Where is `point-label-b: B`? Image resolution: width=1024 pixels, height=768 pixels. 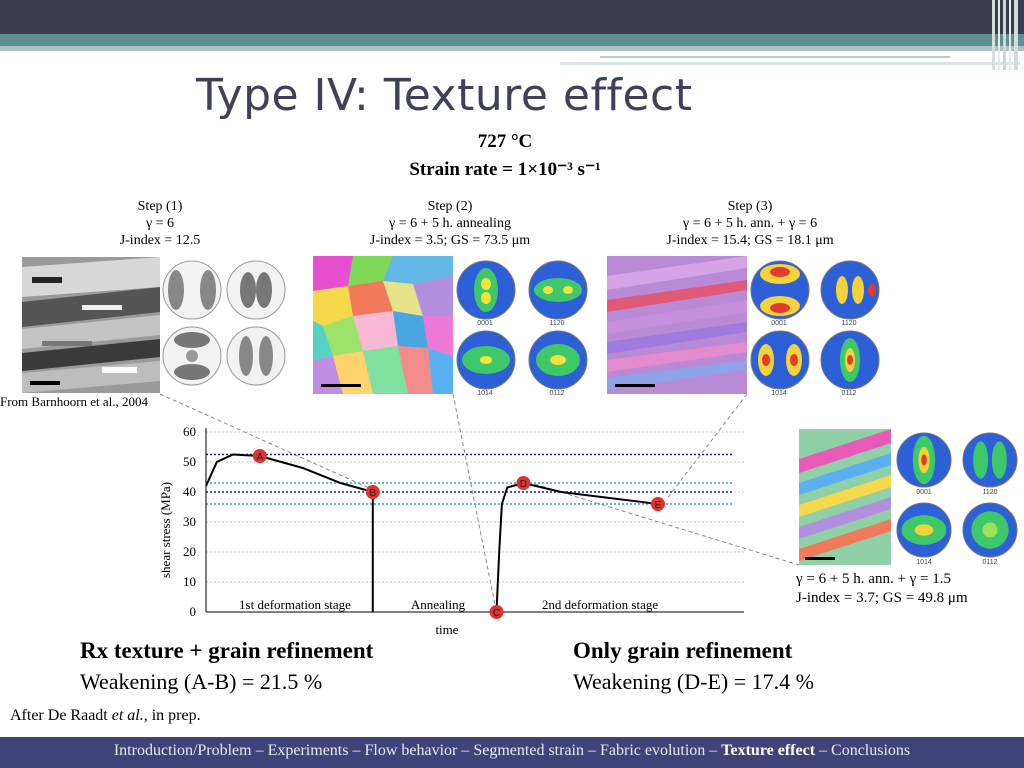
point-label-b: B is located at coordinates (372, 493).